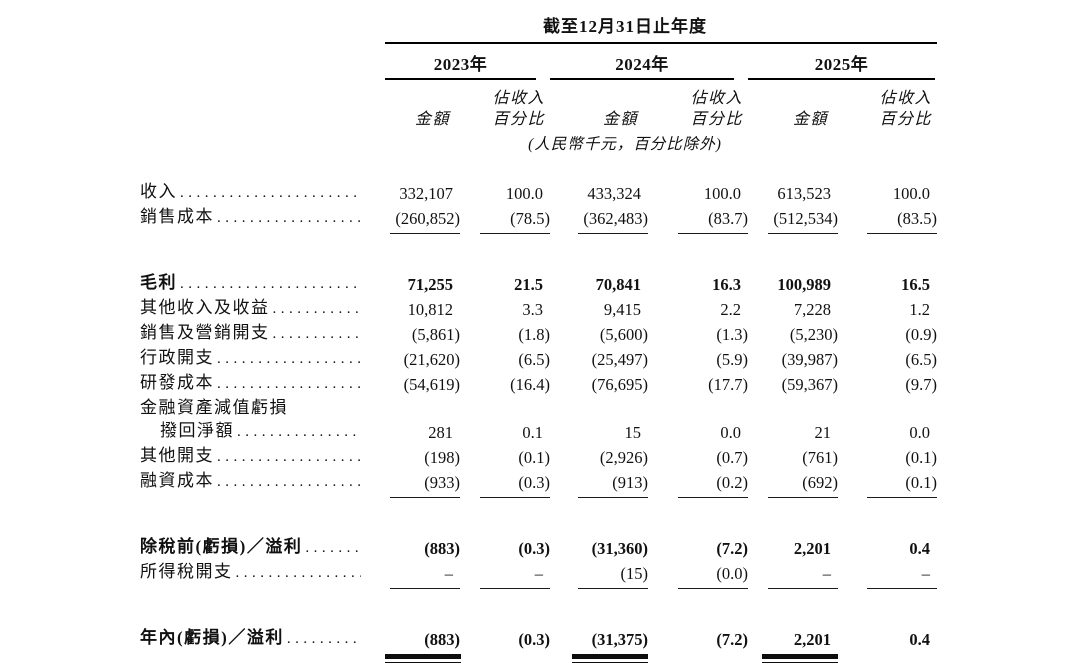  What do you see at coordinates (842, 61) in the screenshot?
I see `year-header-2025: 2025年` at bounding box center [842, 61].